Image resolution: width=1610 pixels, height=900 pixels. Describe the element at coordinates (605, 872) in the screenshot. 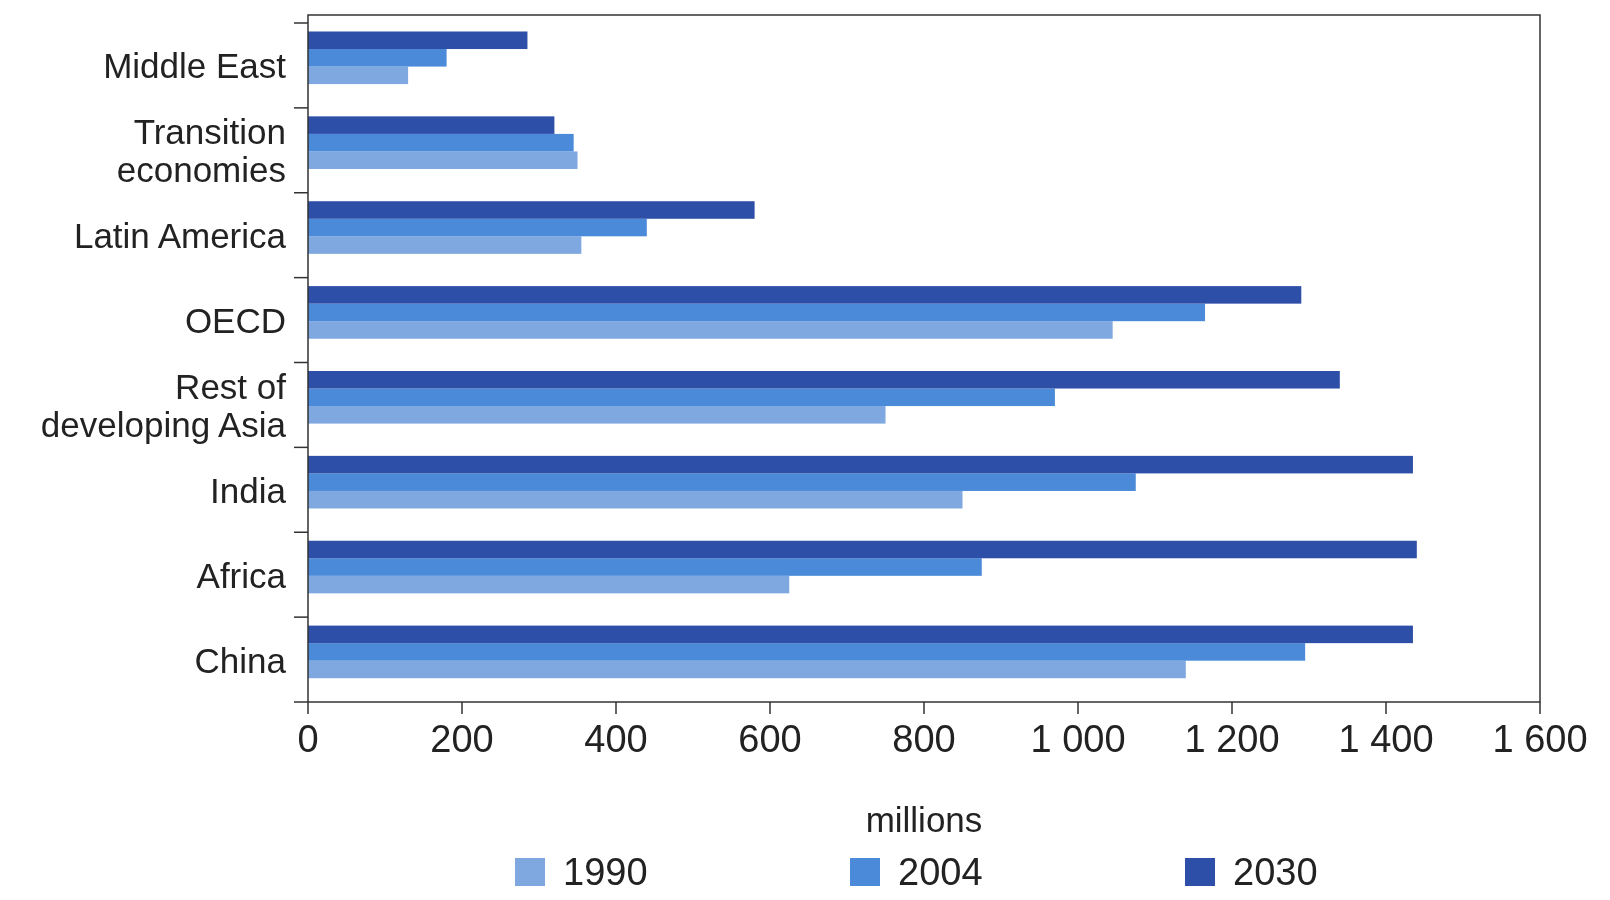

I see `legend-label: 1990` at that location.